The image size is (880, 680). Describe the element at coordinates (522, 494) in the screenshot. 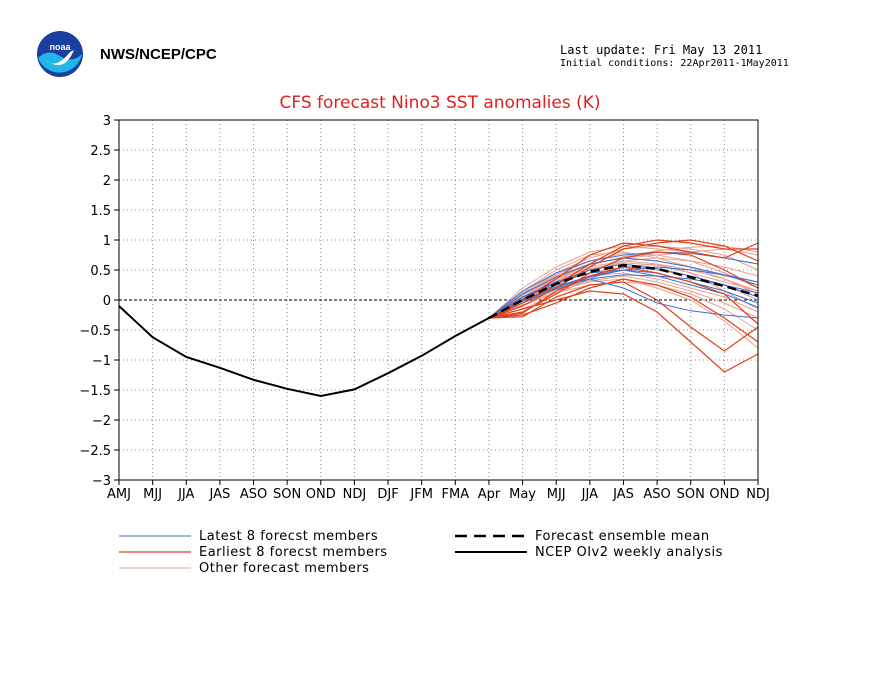

I see `x-tick-label: May` at that location.